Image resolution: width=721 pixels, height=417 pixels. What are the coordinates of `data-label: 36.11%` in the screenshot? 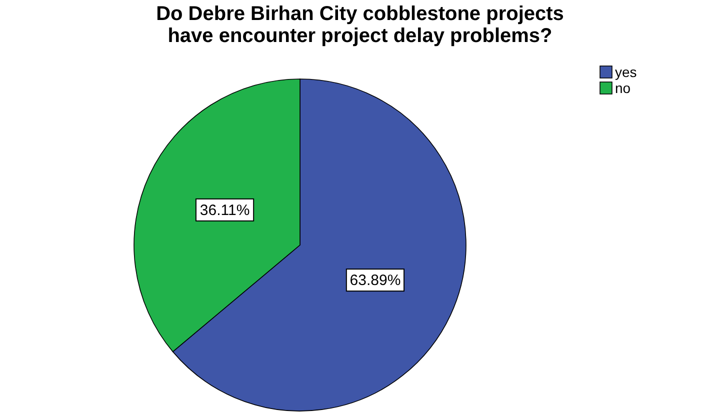 It's located at (225, 210).